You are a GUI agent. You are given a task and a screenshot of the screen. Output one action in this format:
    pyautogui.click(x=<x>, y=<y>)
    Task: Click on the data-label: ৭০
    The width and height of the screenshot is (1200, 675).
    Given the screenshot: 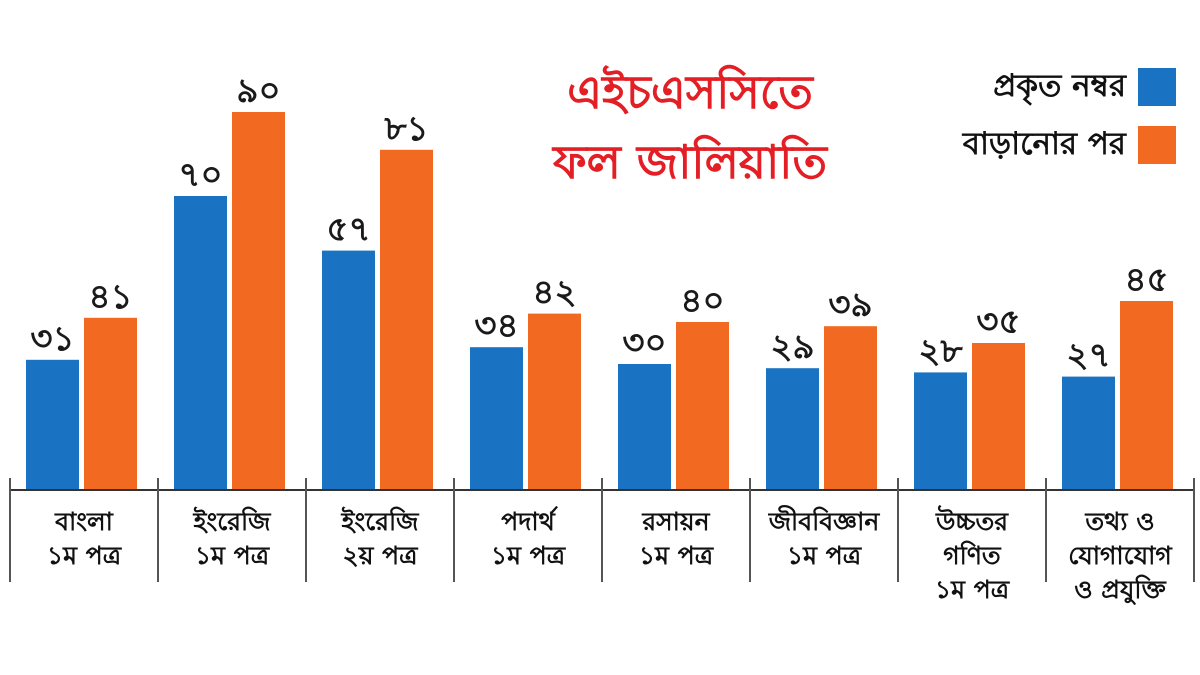 What is the action you would take?
    pyautogui.click(x=200, y=175)
    